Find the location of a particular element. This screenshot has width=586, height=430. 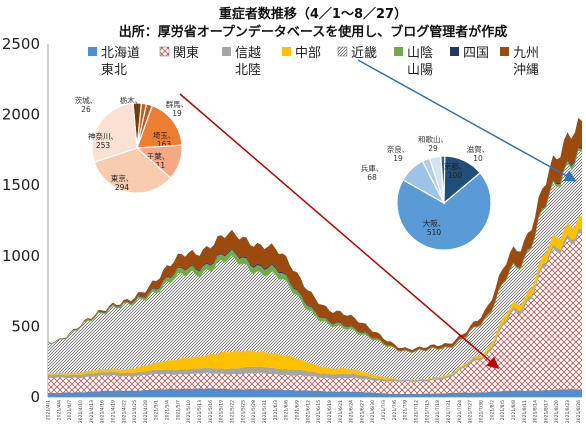

legend-item: 近畿 is located at coordinates (357, 53).